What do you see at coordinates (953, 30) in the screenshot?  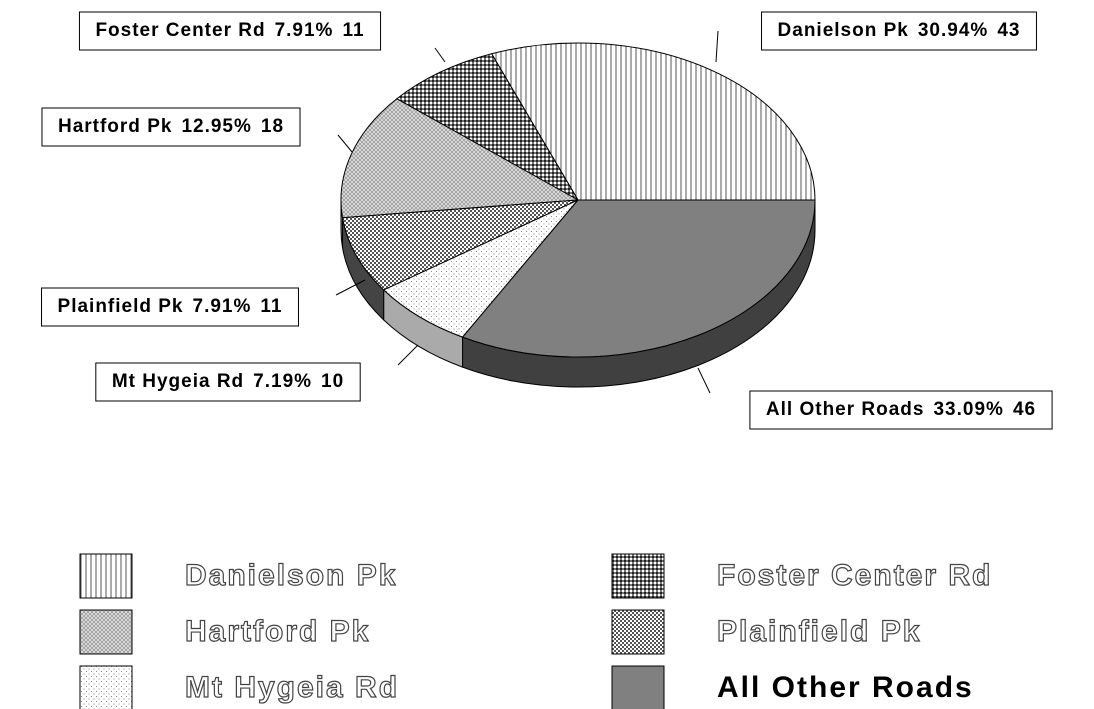 I see `label-percent: 30.94%` at bounding box center [953, 30].